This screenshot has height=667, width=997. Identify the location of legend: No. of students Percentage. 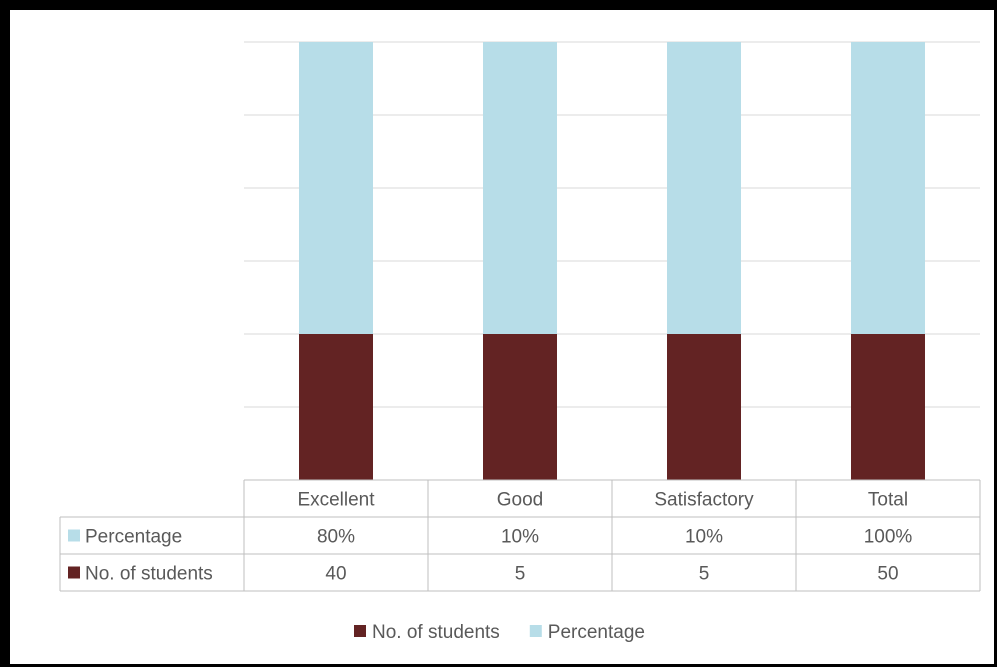
(499, 632).